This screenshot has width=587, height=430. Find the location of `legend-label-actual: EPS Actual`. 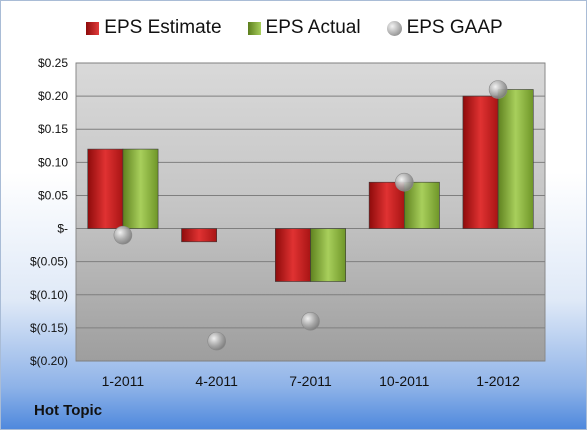

legend-label-actual: EPS Actual is located at coordinates (313, 27).